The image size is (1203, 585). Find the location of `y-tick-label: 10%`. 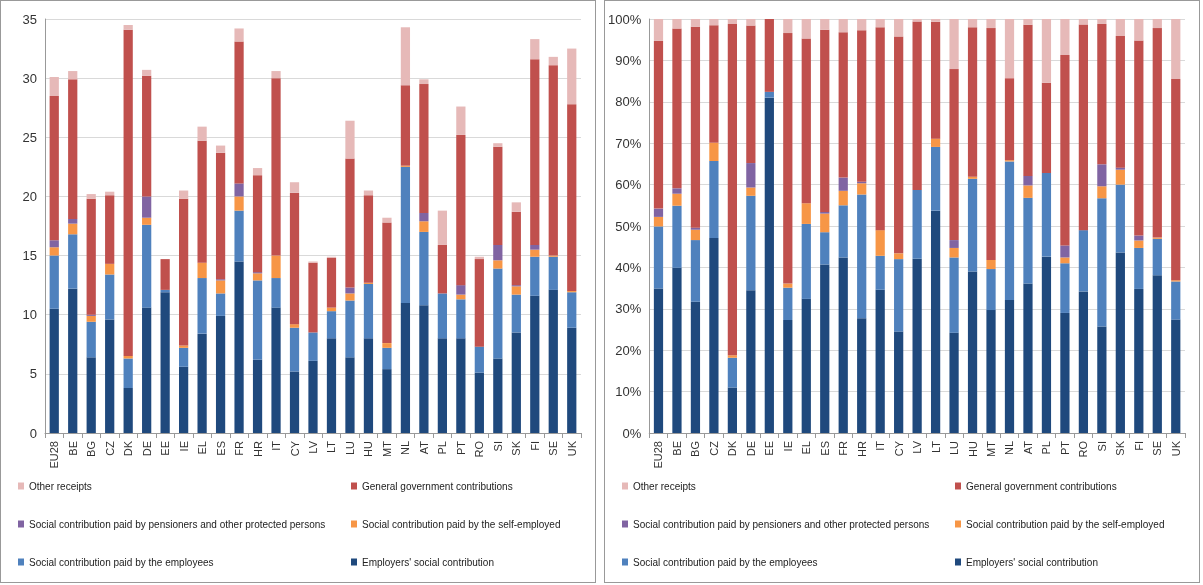

y-tick-label: 10% is located at coordinates (628, 392).